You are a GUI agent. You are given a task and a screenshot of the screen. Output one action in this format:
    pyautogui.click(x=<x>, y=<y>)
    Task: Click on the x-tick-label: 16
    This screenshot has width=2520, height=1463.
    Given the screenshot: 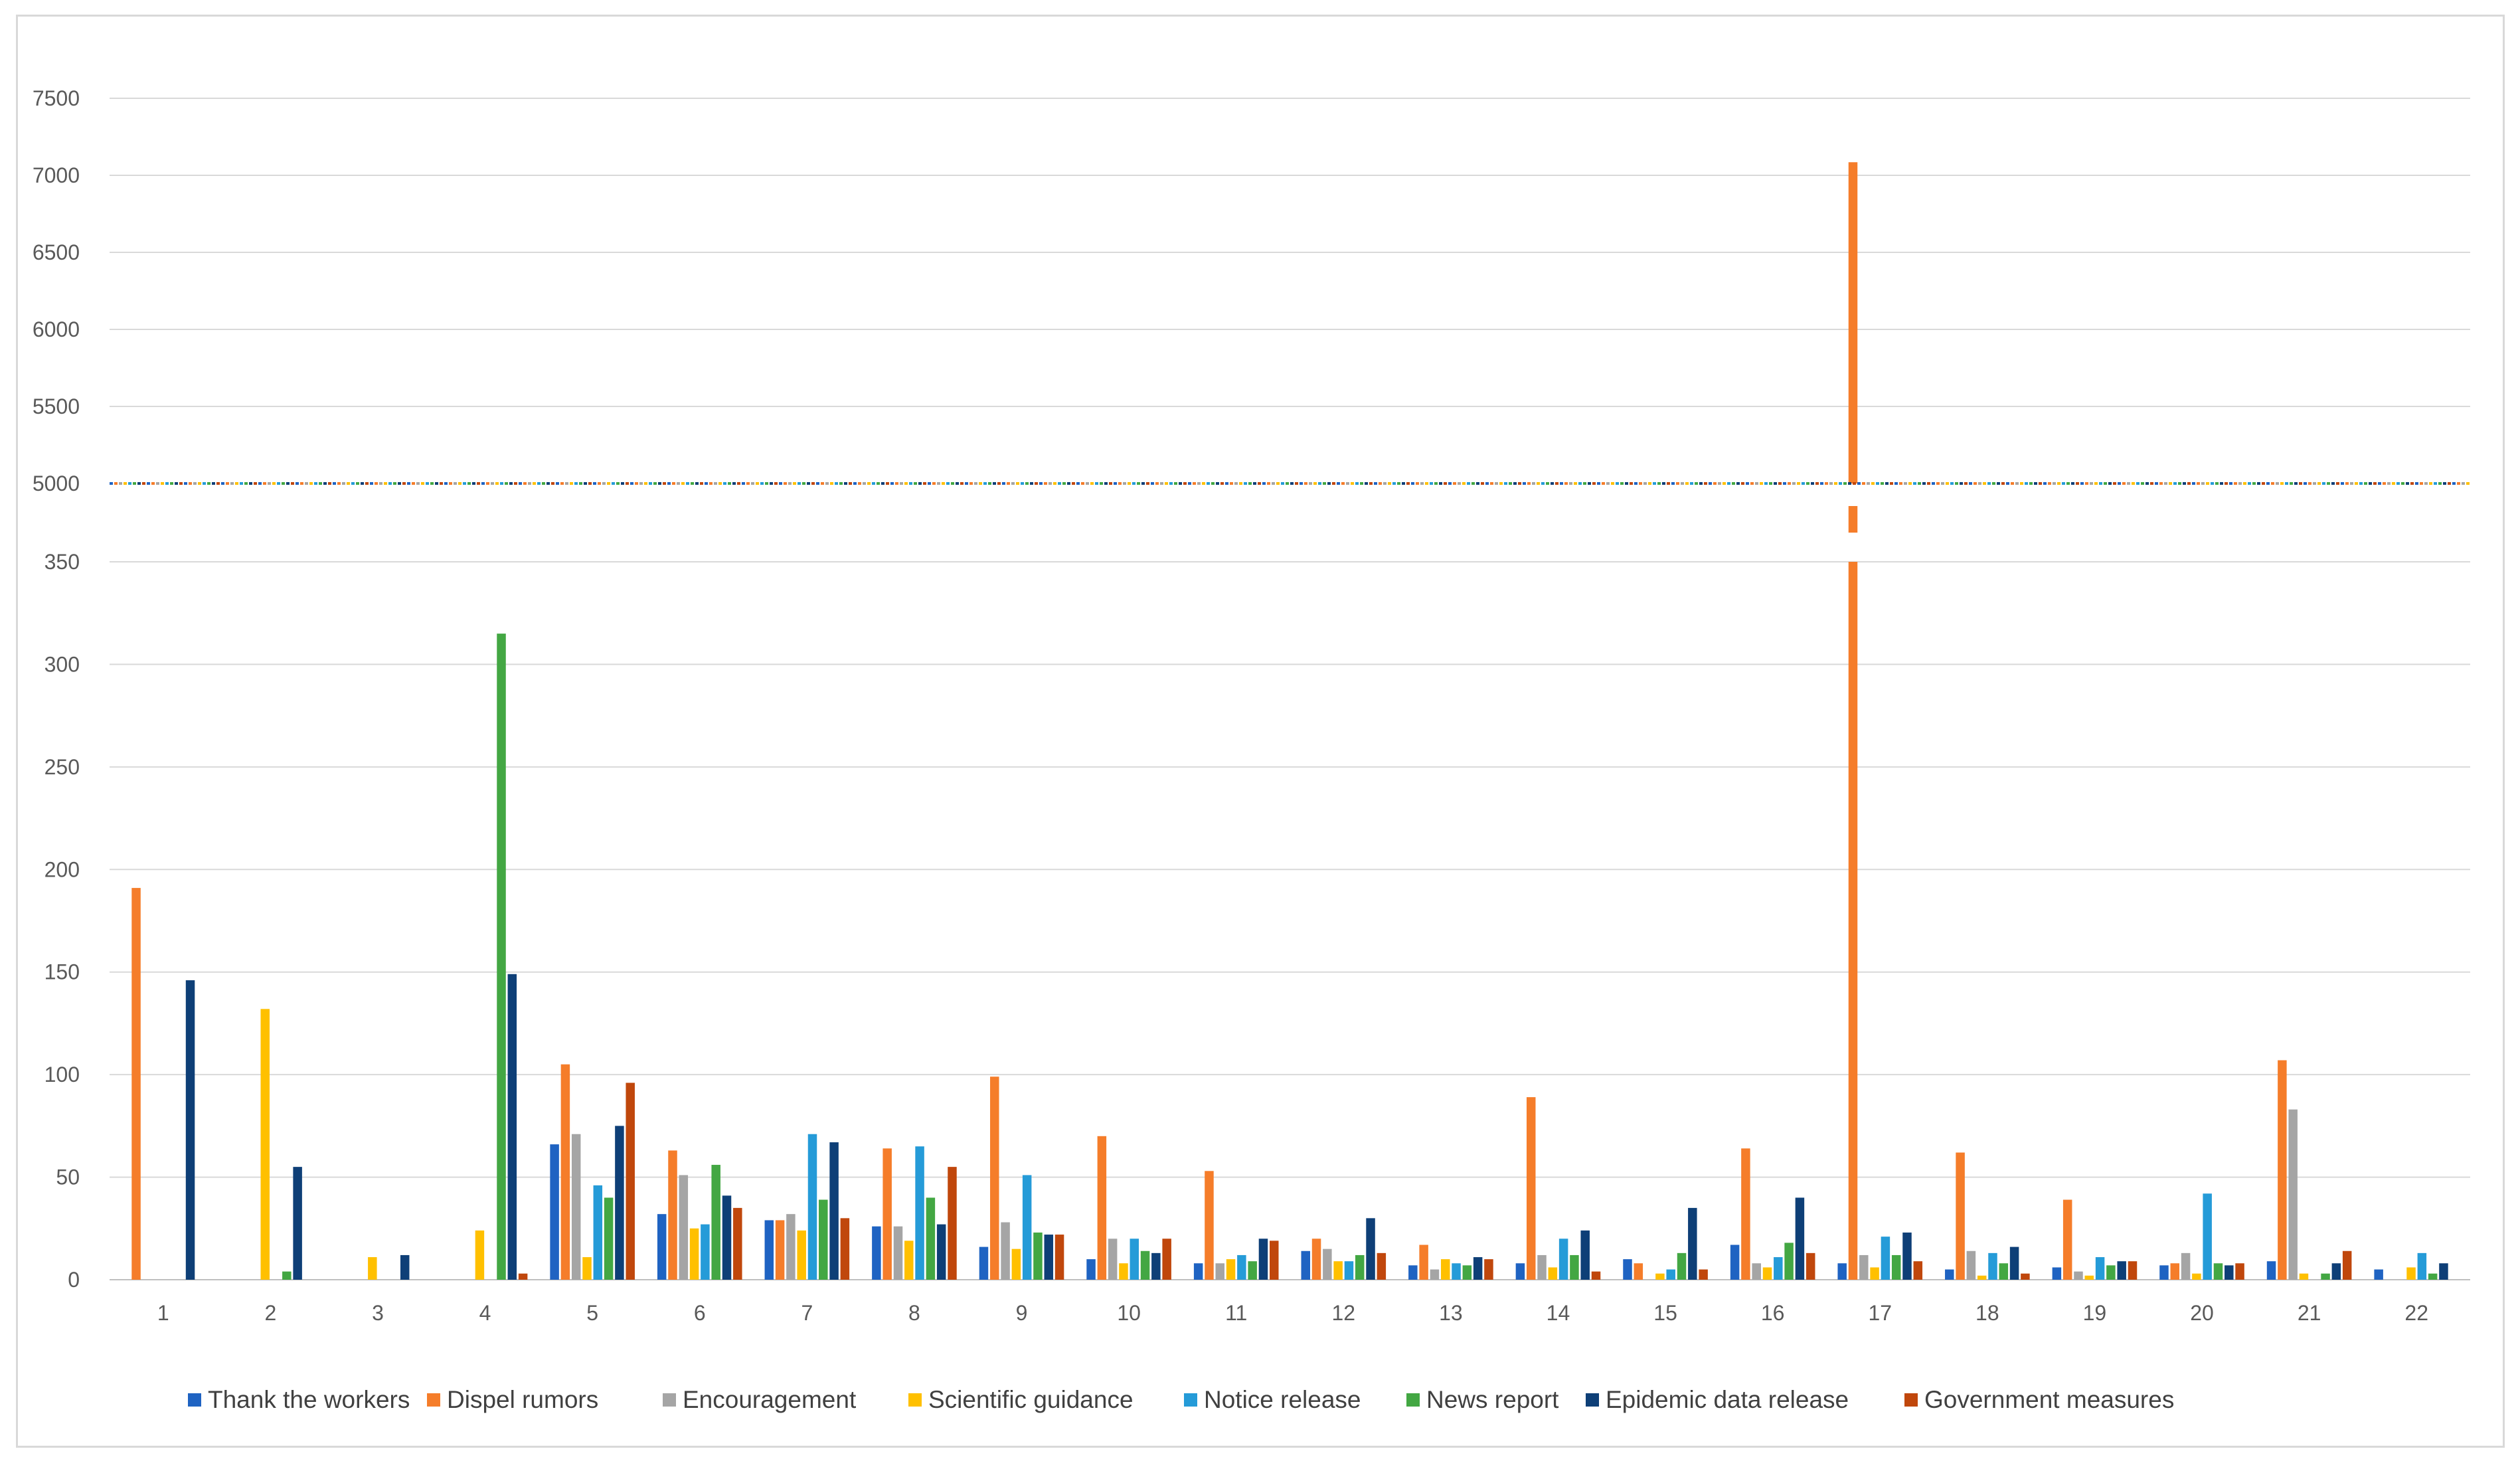 What is the action you would take?
    pyautogui.click(x=1773, y=1313)
    